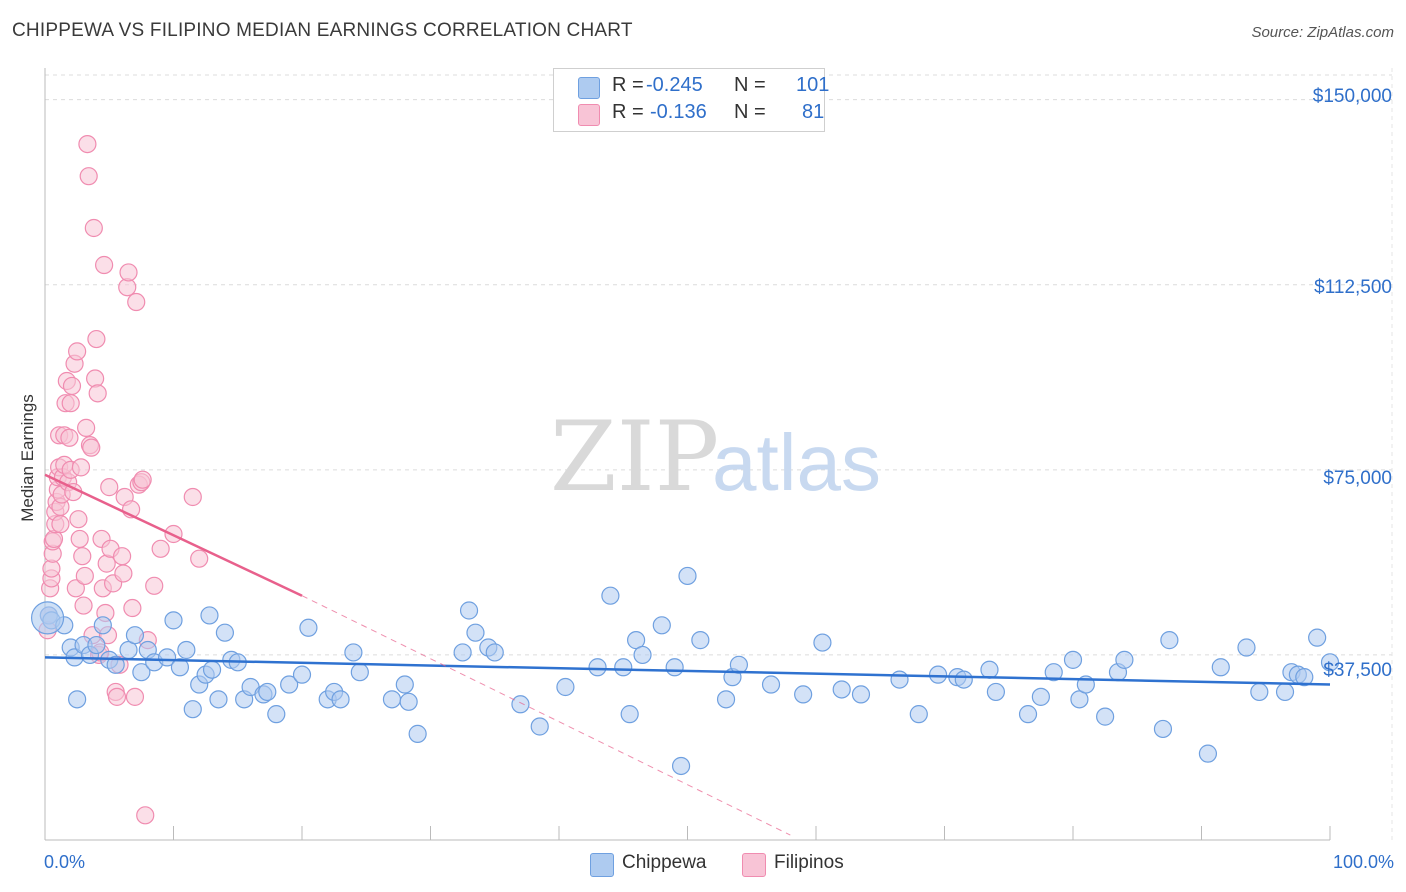 This screenshot has height=892, width=1406. I want to click on y-tick-label: $150,000, so click(1352, 96).